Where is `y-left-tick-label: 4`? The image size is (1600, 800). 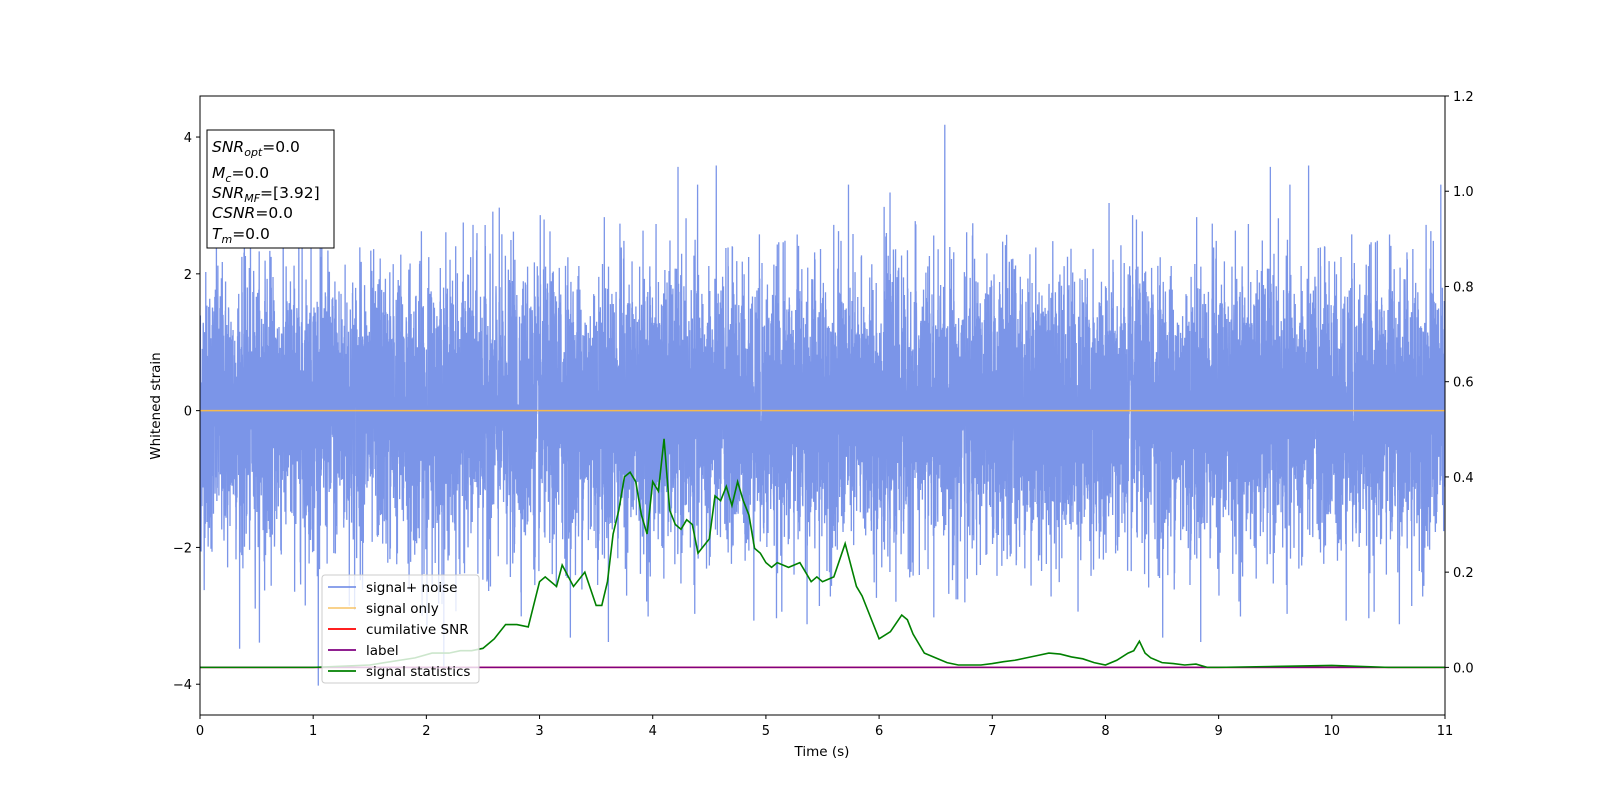 y-left-tick-label: 4 is located at coordinates (188, 138).